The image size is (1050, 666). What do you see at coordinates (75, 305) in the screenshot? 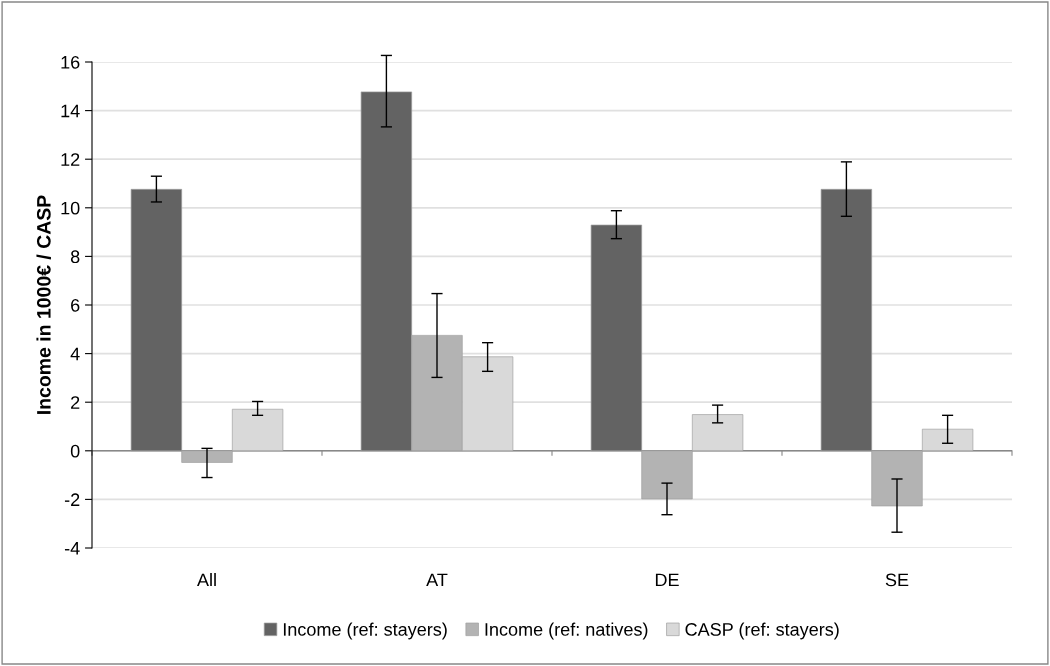
I see `y-tick-label: 6` at bounding box center [75, 305].